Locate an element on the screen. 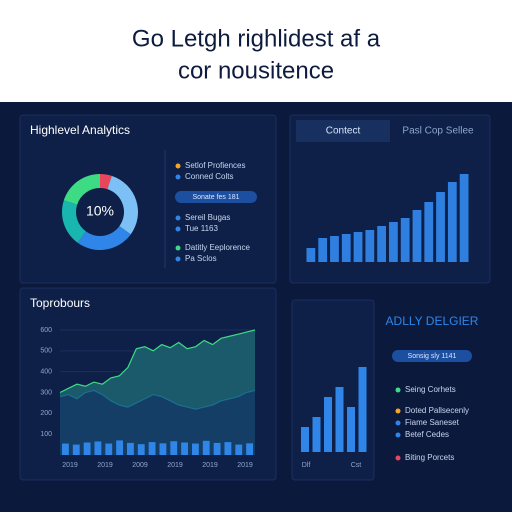 This screenshot has height=517, width=512. y-tick-label: 400 is located at coordinates (46, 372).